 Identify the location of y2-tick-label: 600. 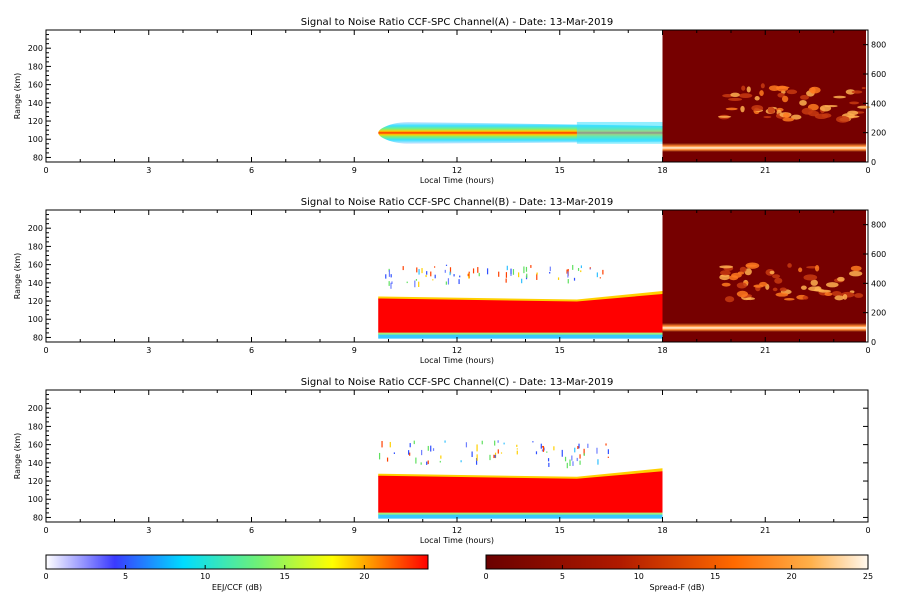
(878, 254).